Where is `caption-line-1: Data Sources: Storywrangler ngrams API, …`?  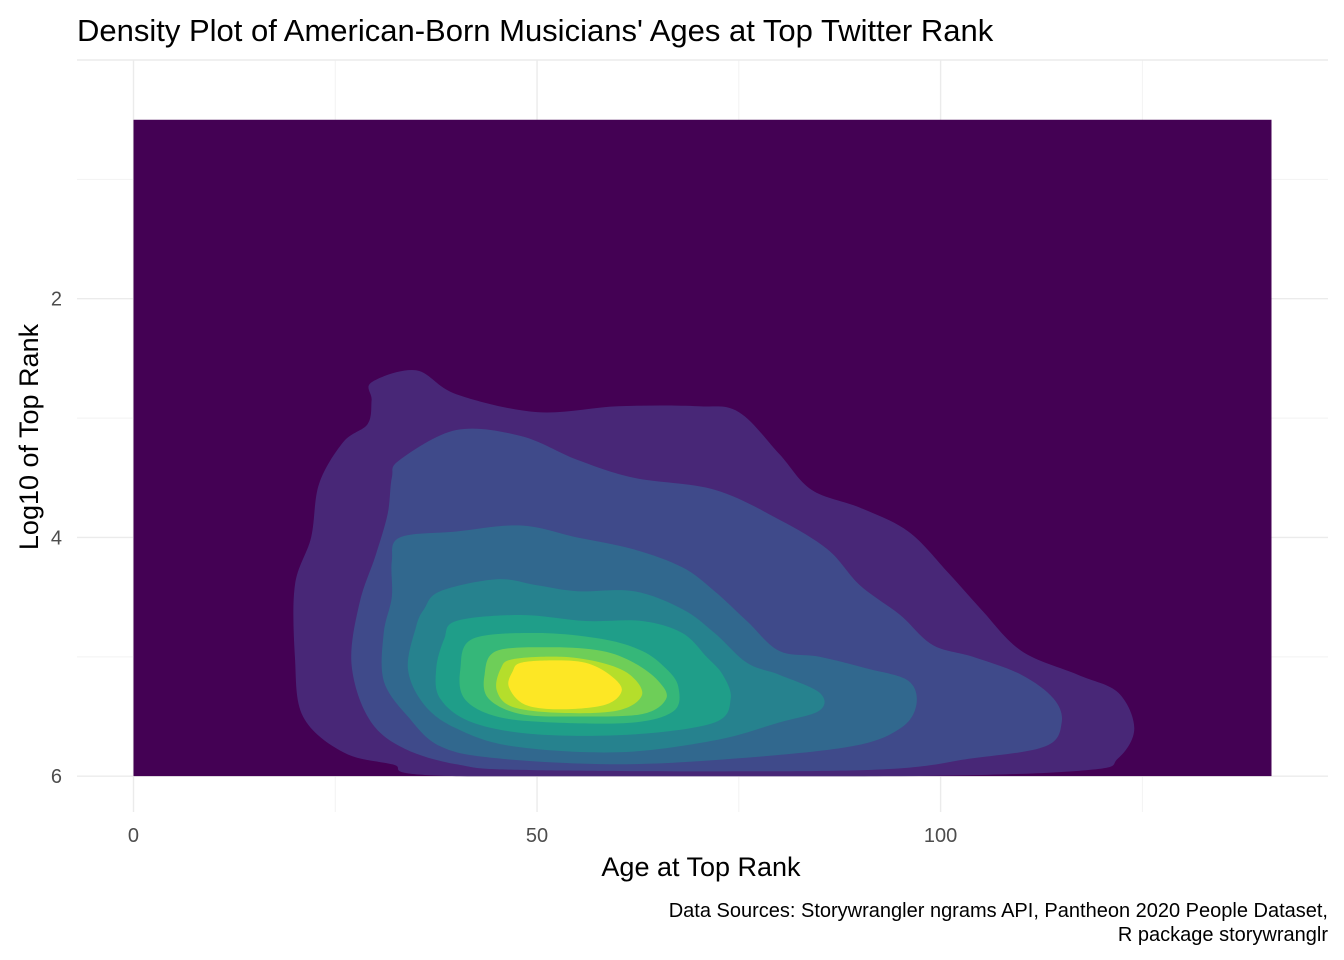
caption-line-1: Data Sources: Storywrangler ngrams API, … is located at coordinates (998, 911).